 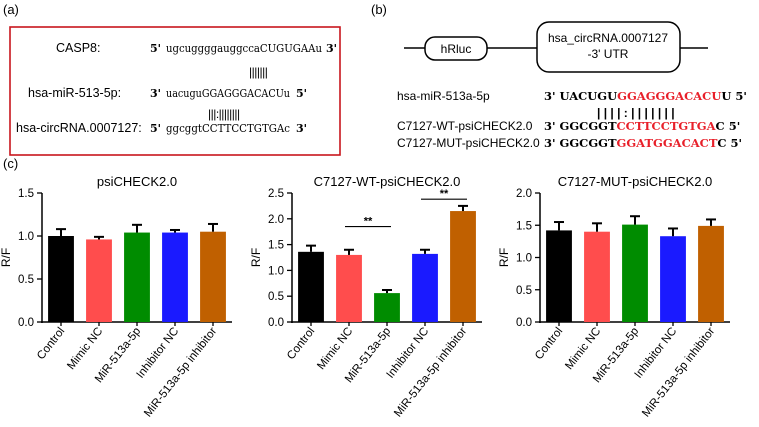 I want to click on b-wt-seed: CCTTCCTGTGA, so click(x=667, y=126).